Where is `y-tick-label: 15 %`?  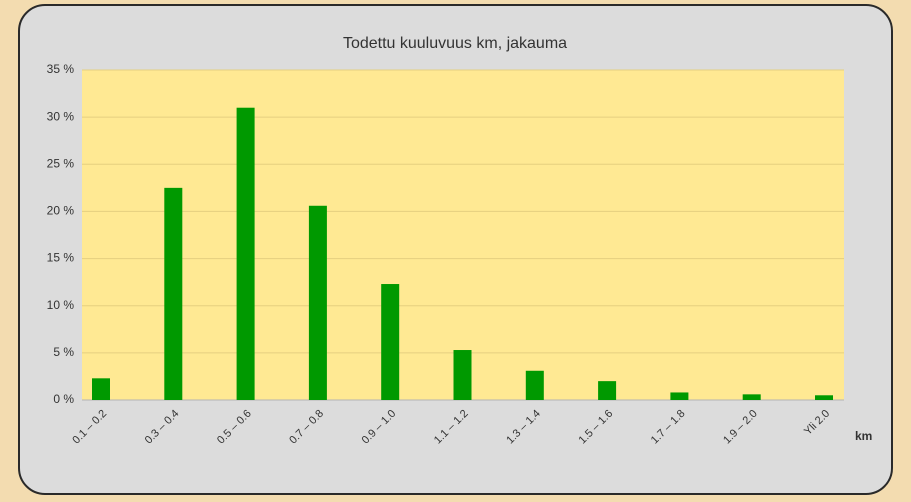 y-tick-label: 15 % is located at coordinates (61, 258).